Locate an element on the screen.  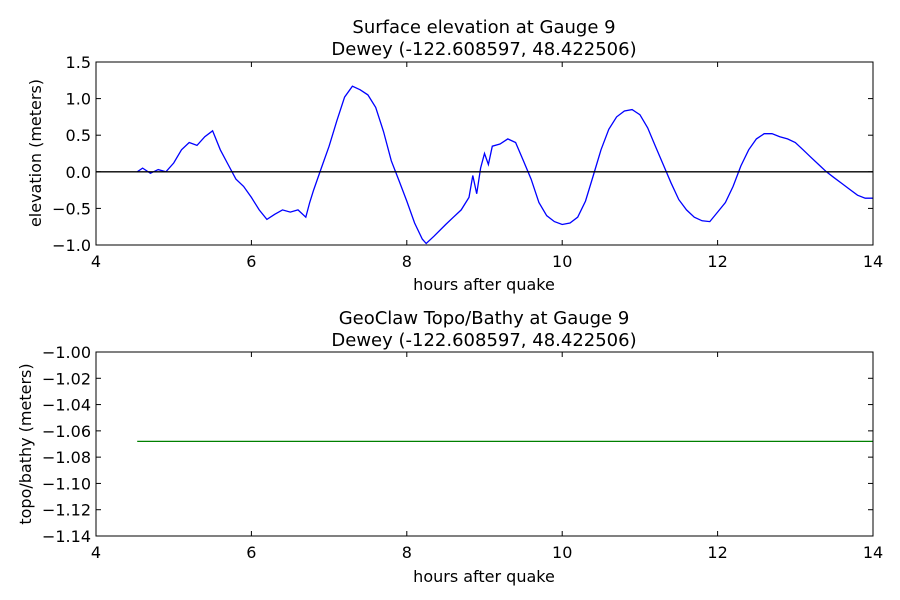
elevation-y-tick-label: −1.0 is located at coordinates (71, 245).